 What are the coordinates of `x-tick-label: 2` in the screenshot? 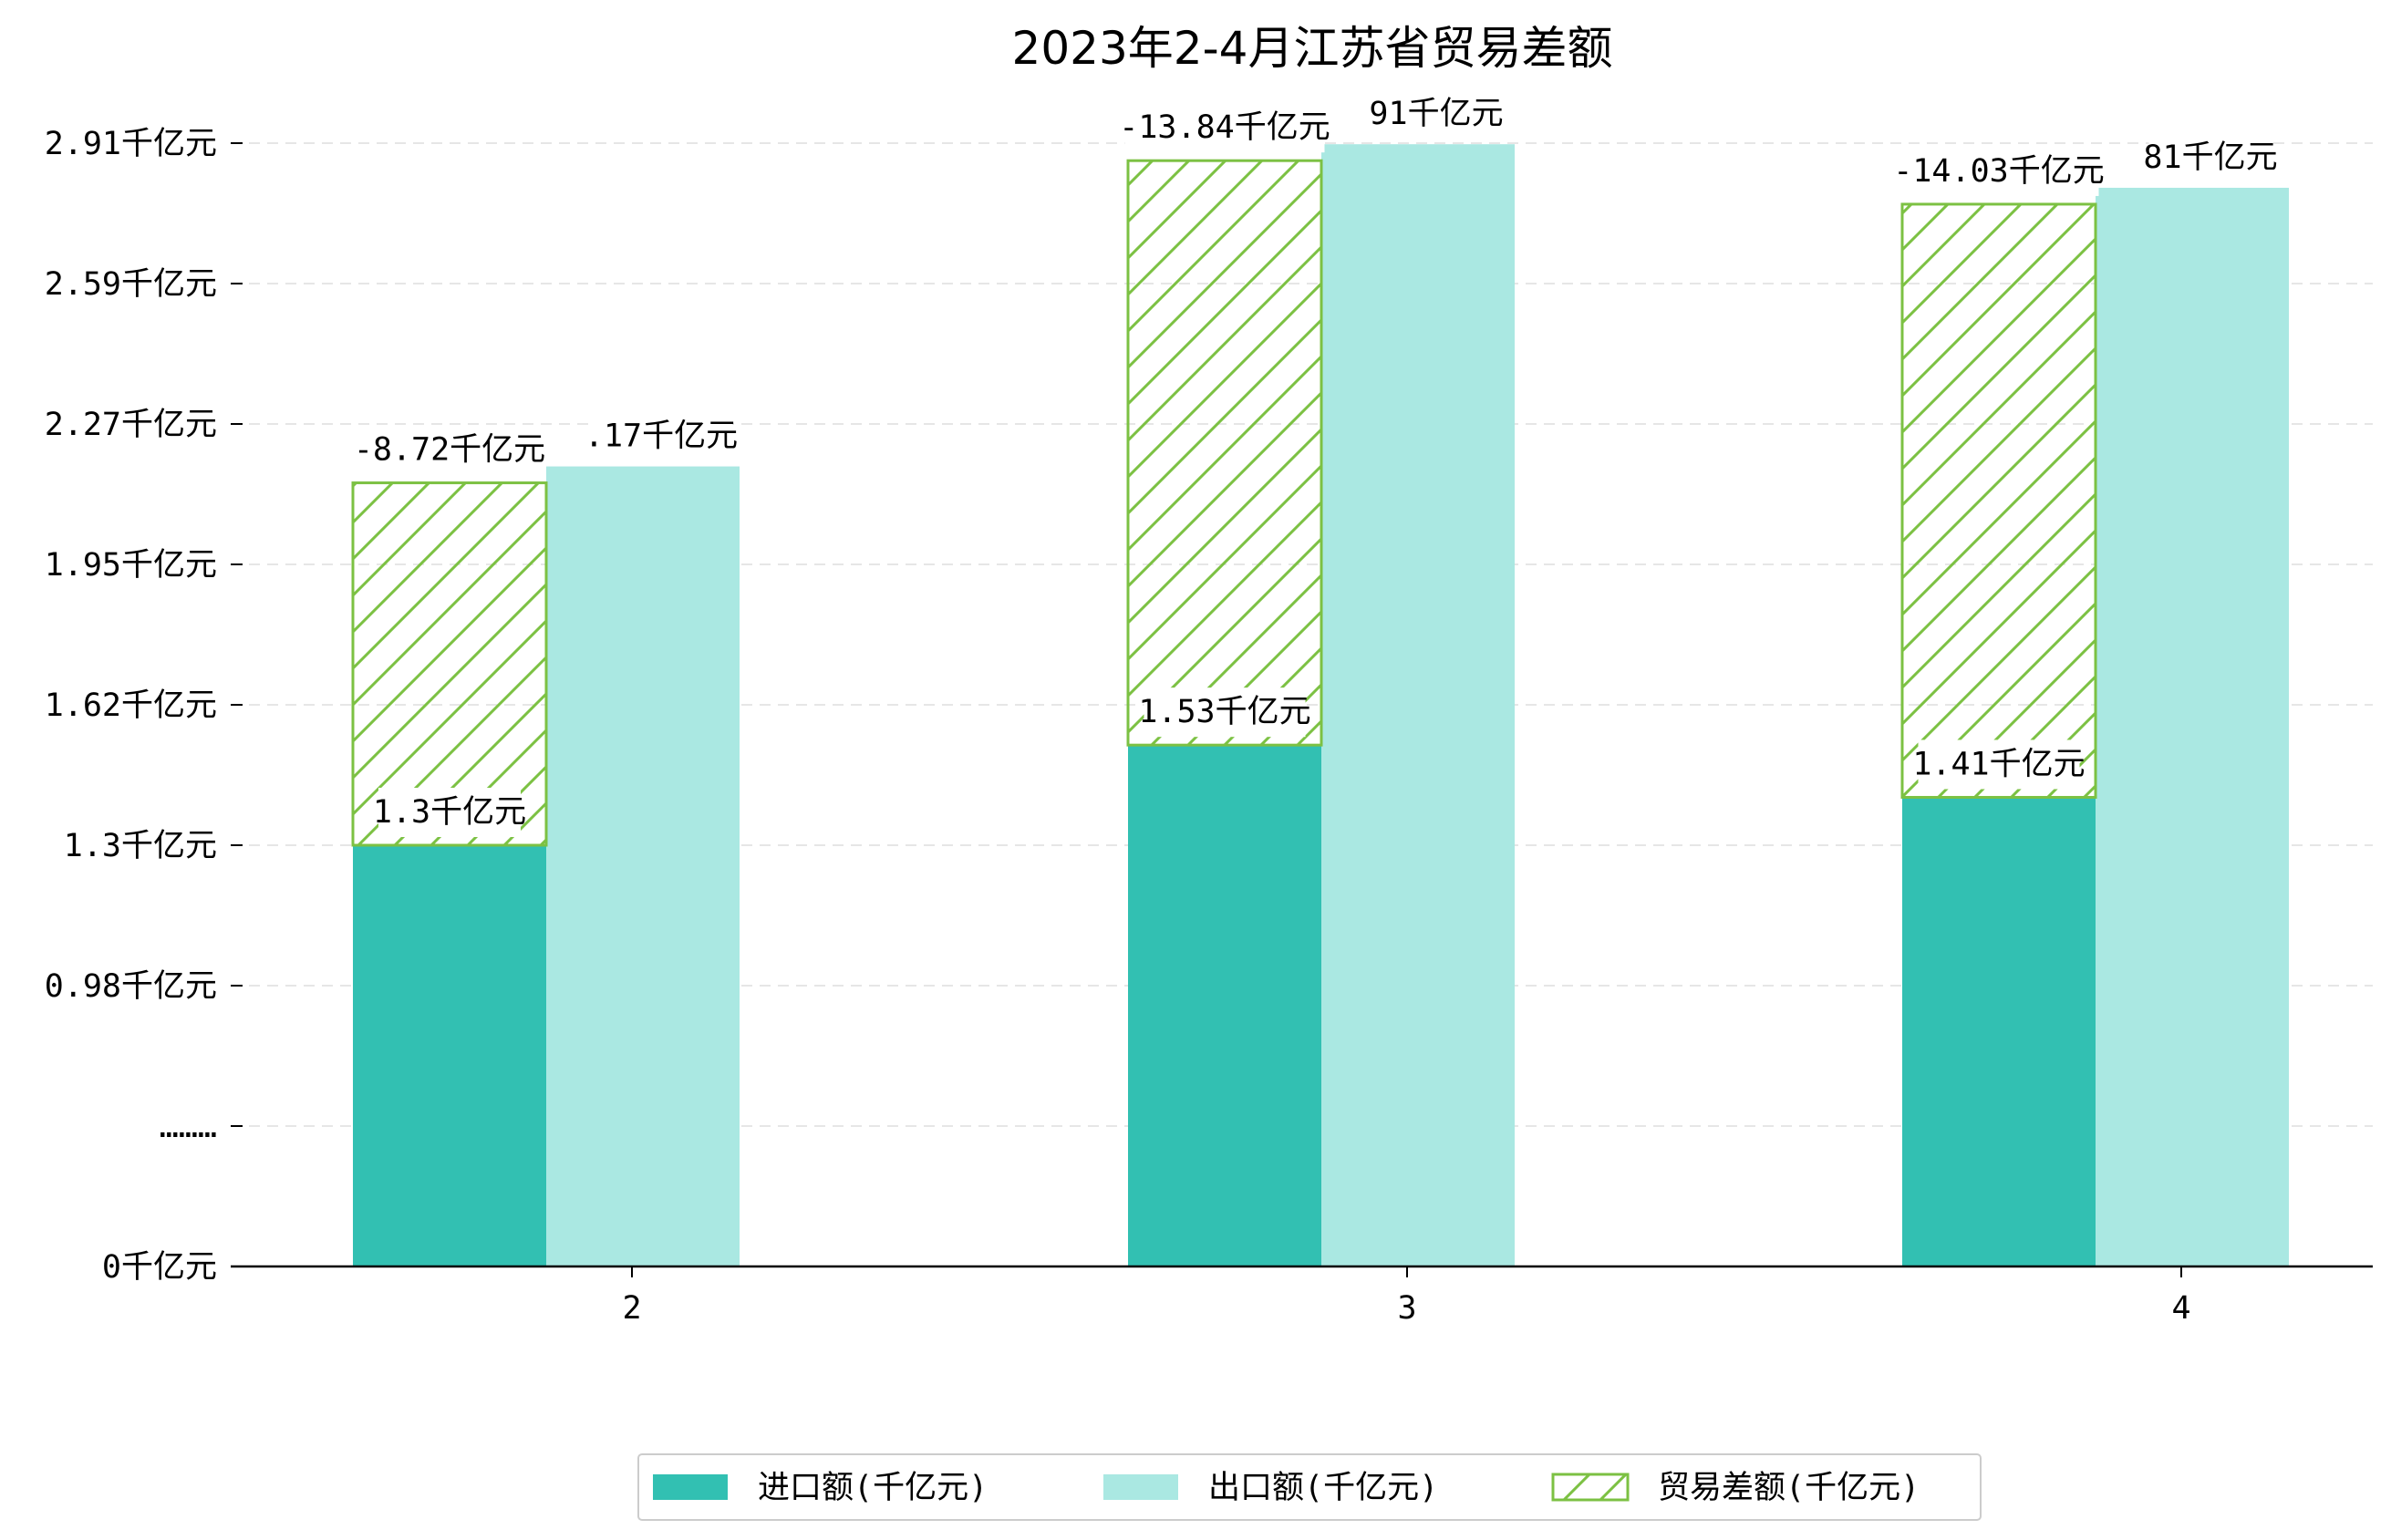 It's located at (632, 1308).